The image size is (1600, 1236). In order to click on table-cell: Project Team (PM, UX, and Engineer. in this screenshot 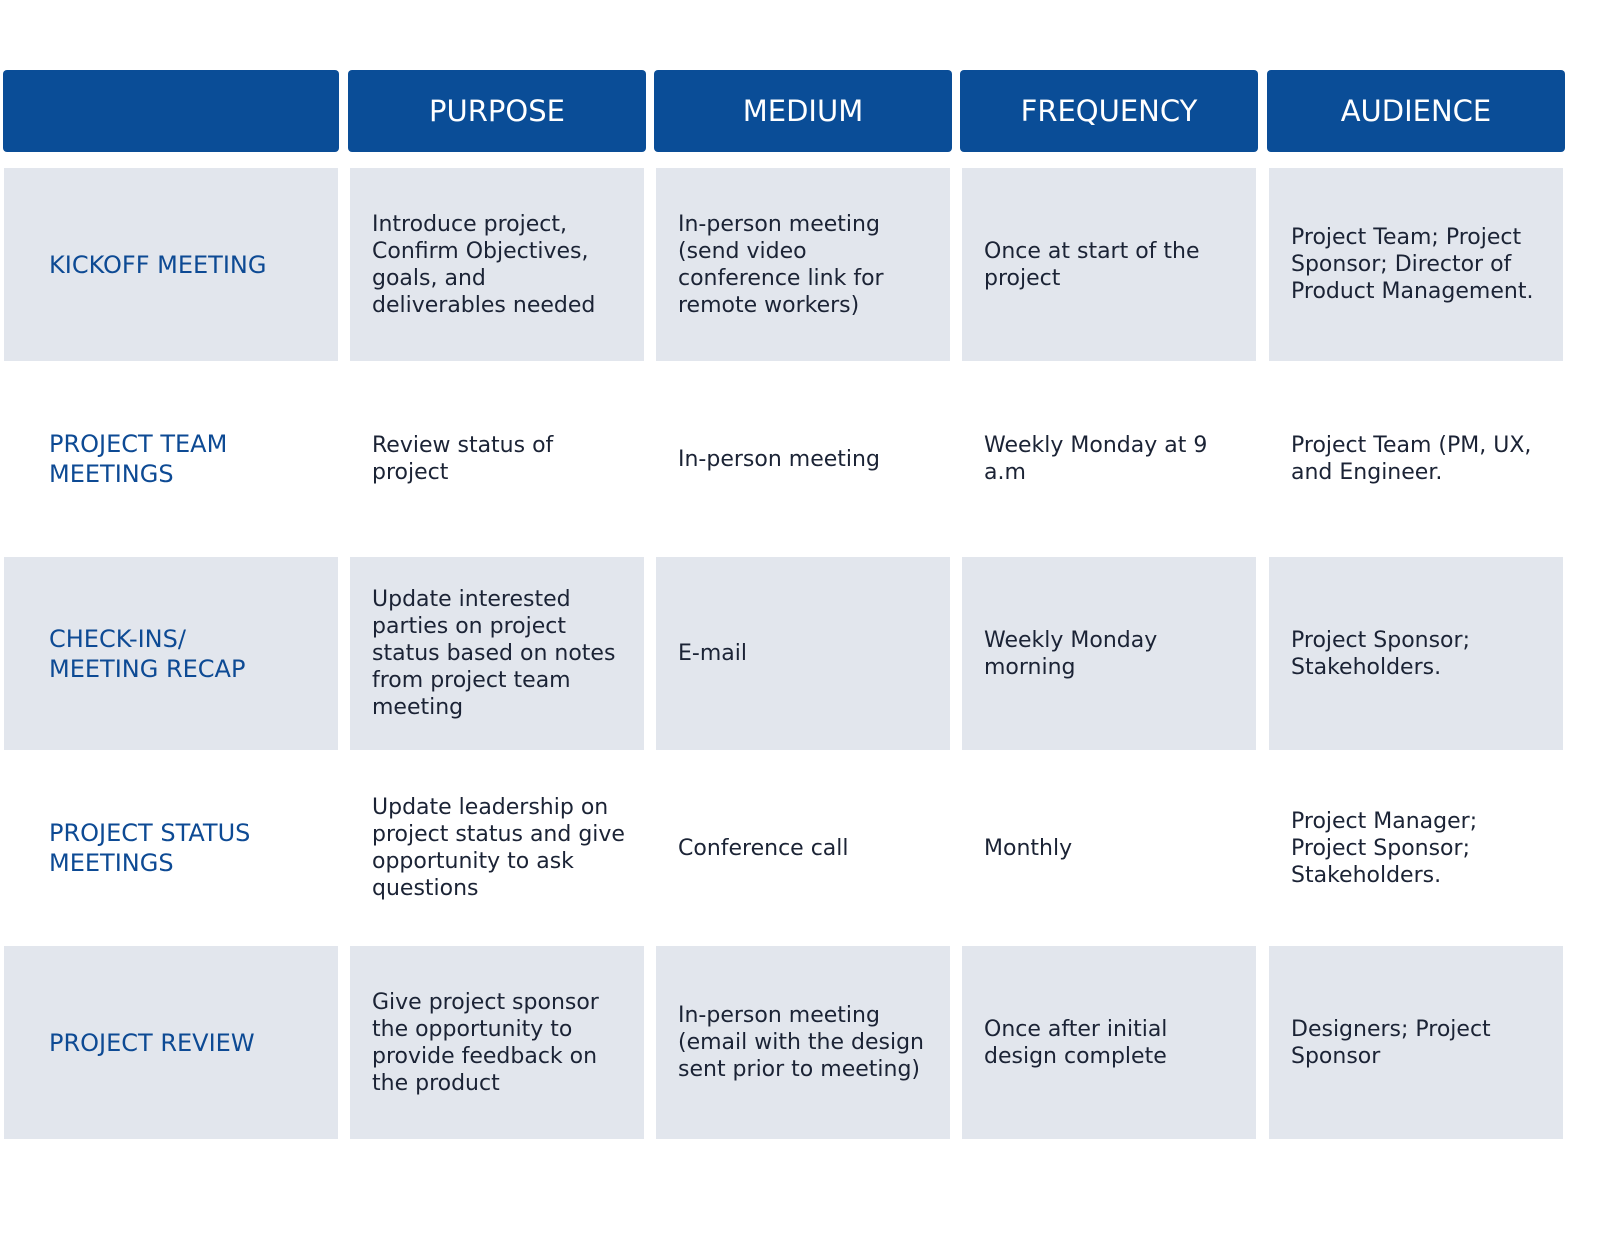, I will do `click(1411, 459)`.